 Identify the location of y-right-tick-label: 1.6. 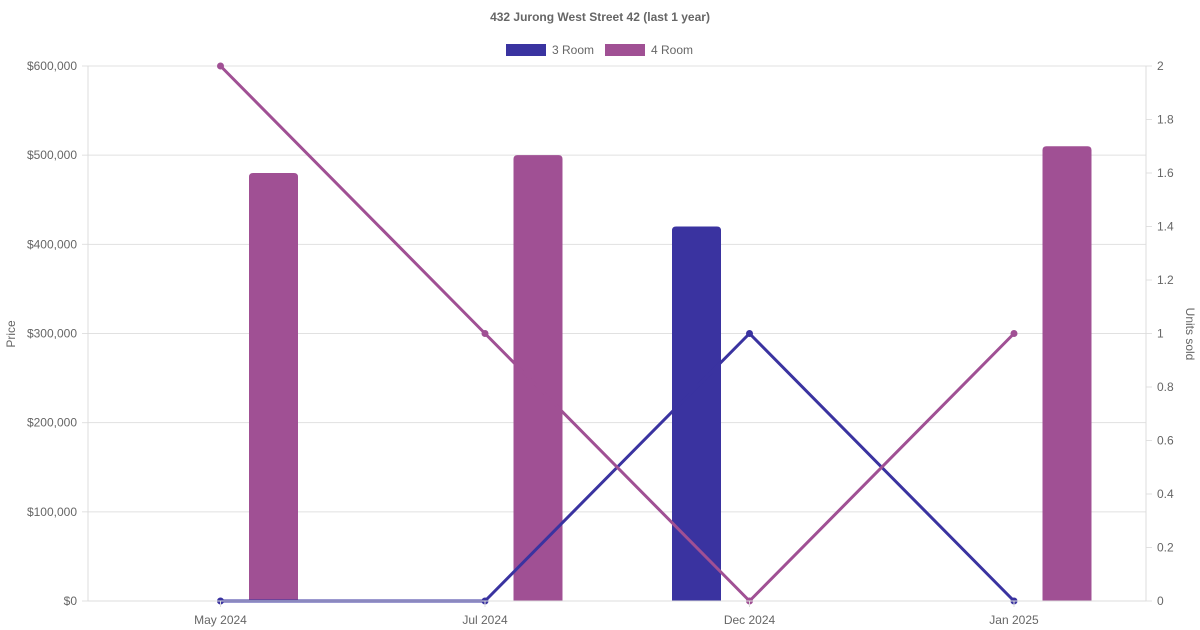
(1165, 173).